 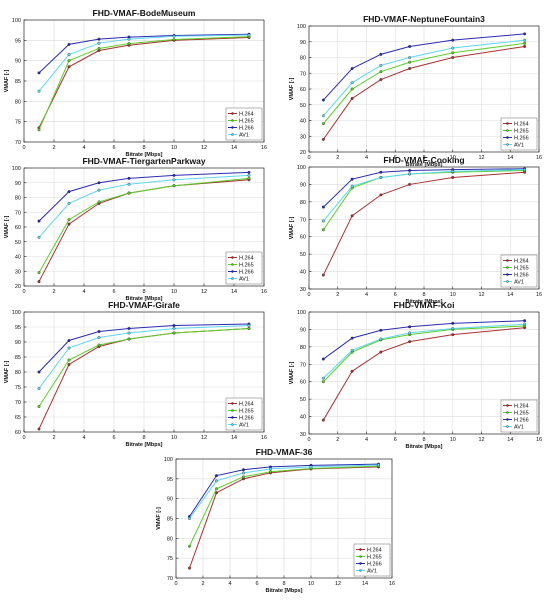 I want to click on y-tick-label: 40, so click(x=303, y=418).